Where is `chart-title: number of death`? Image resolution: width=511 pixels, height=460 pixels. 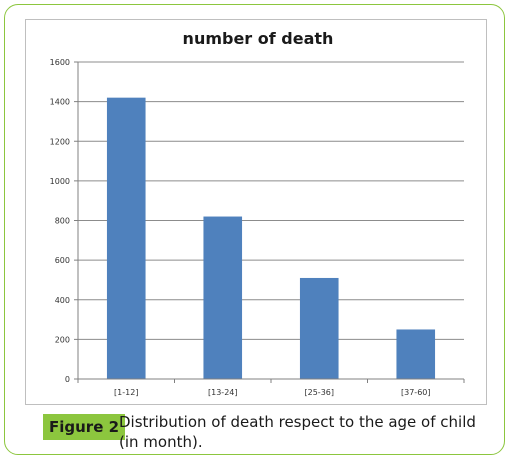
chart-title: number of death is located at coordinates (258, 38).